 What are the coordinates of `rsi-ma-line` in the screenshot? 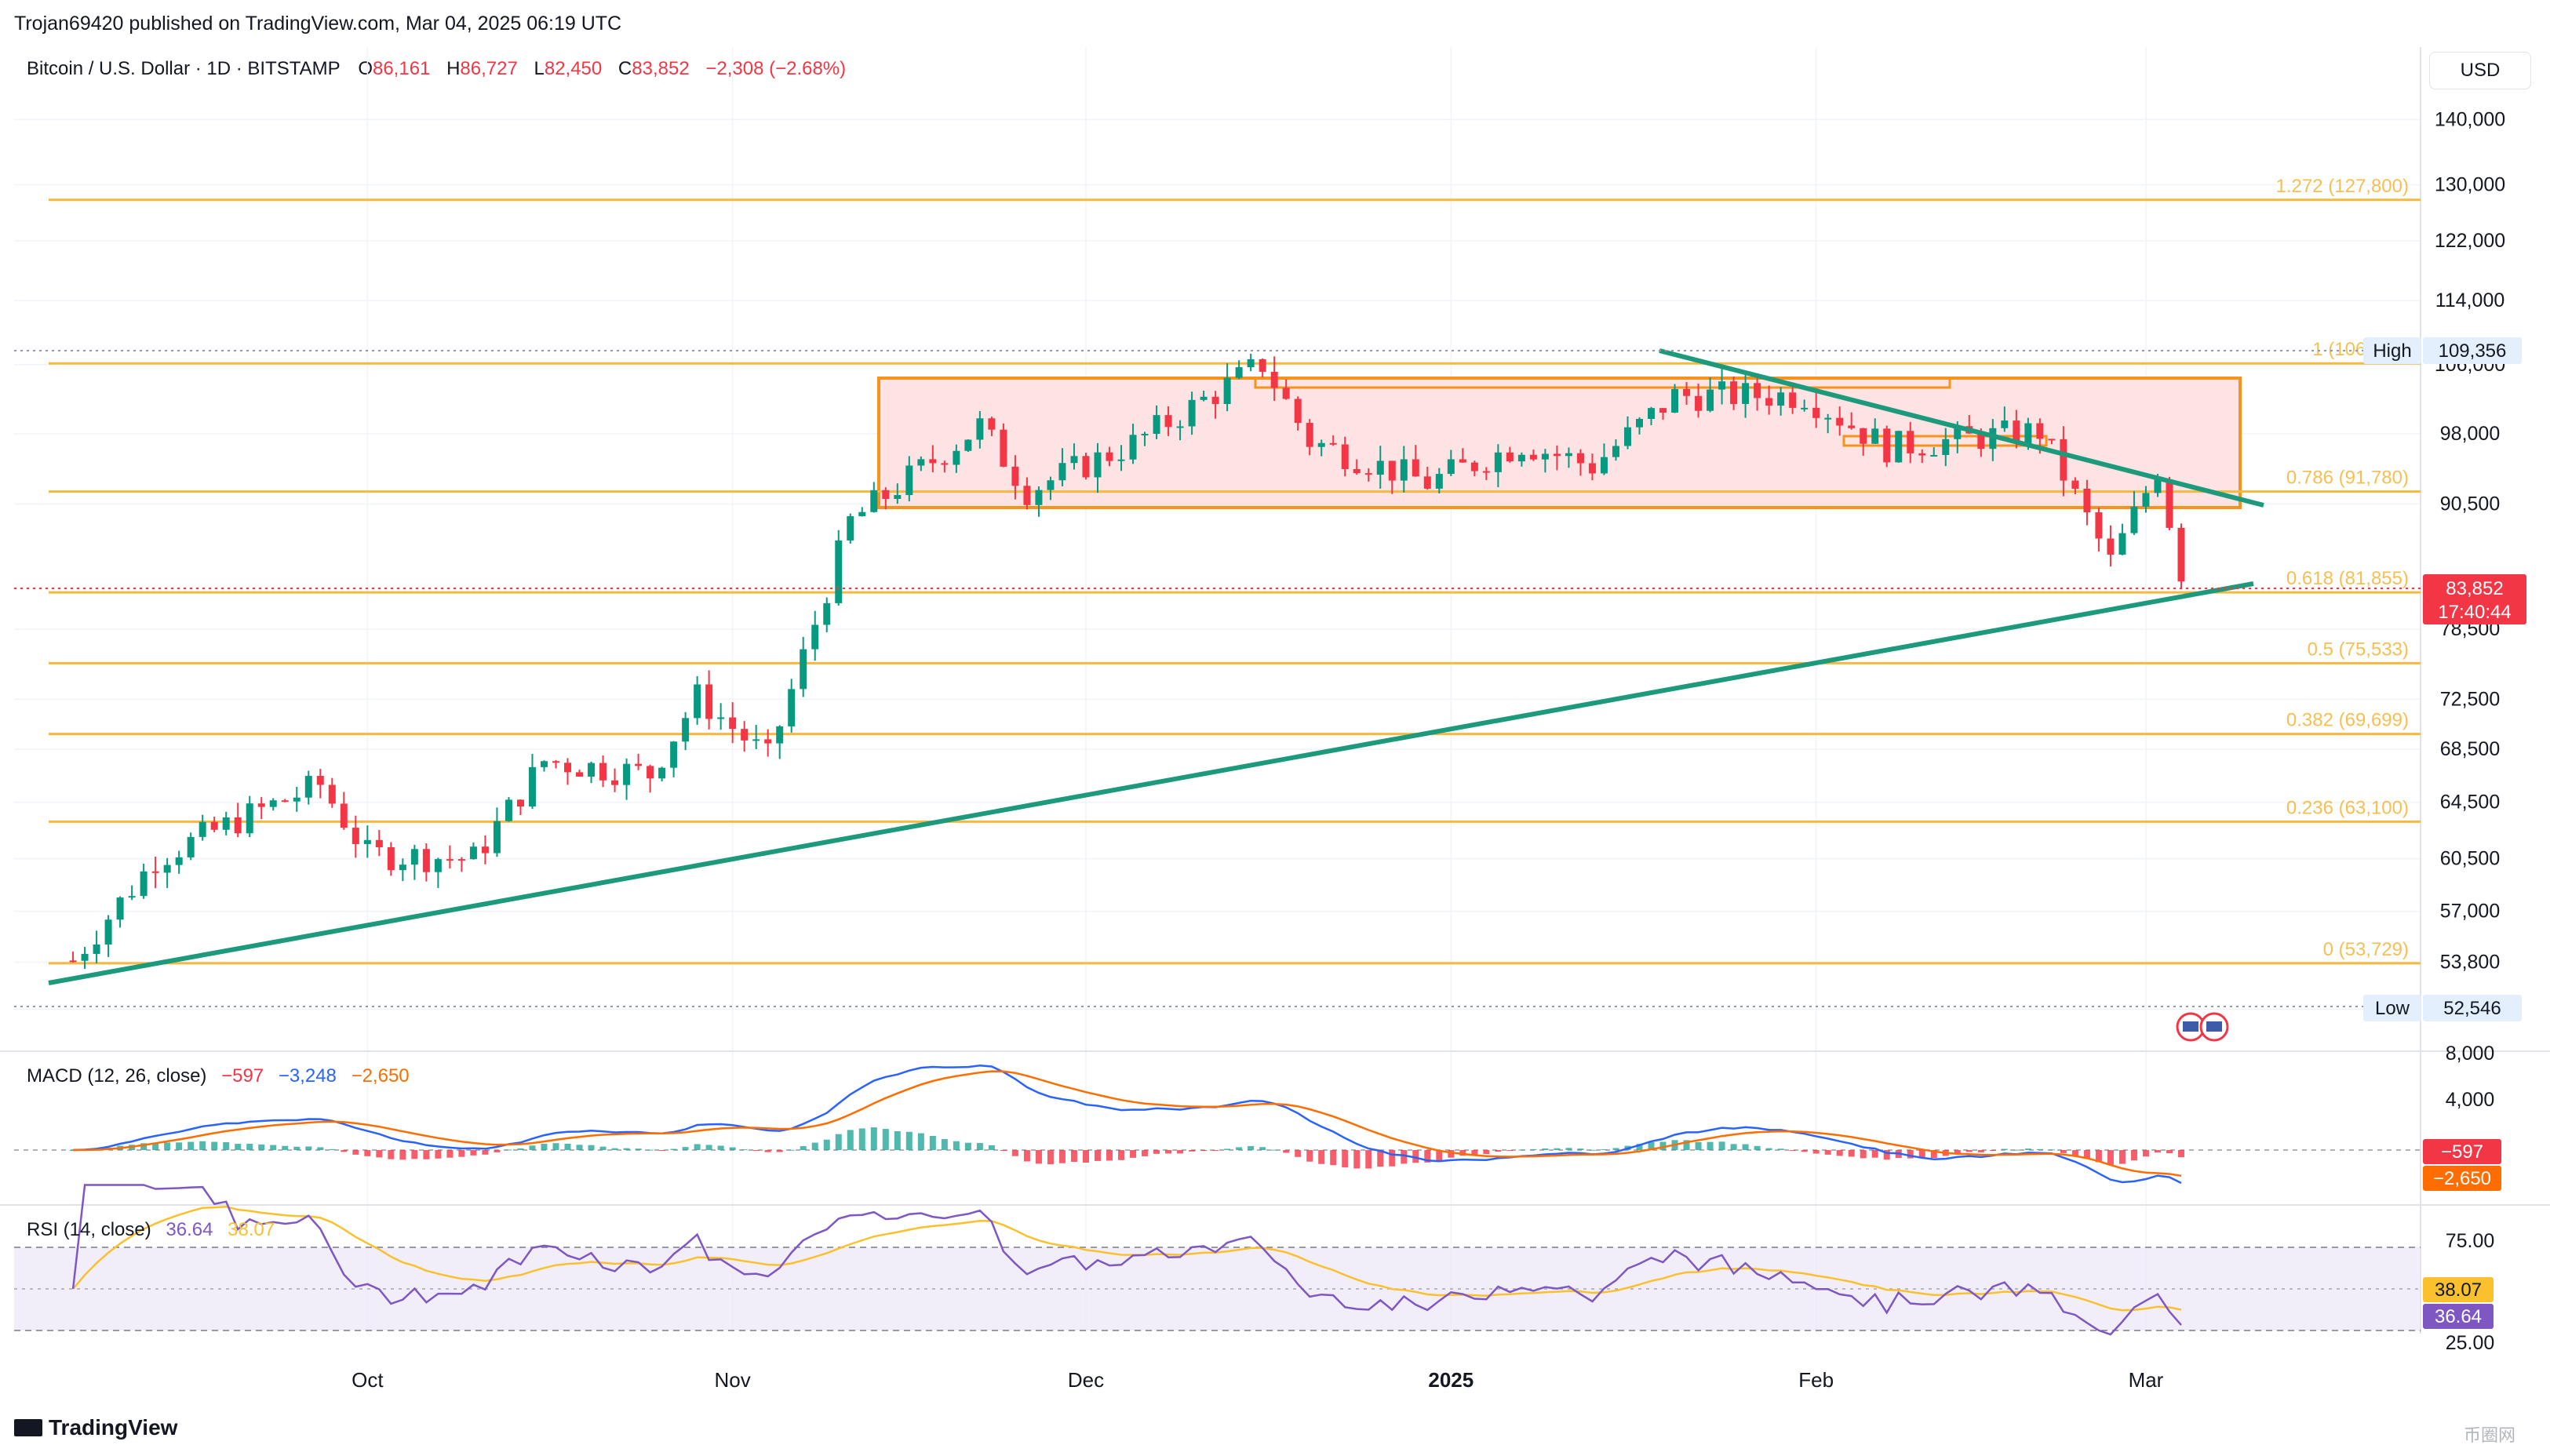 It's located at (1127, 1258).